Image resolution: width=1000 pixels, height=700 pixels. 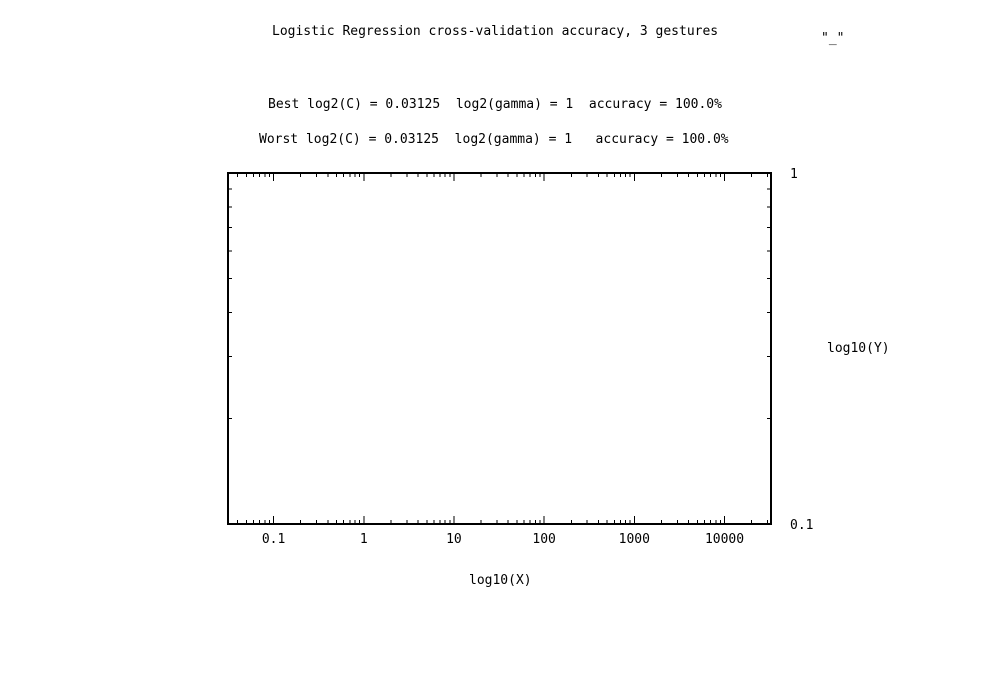 What do you see at coordinates (794, 174) in the screenshot?
I see `y-tick-label: 1` at bounding box center [794, 174].